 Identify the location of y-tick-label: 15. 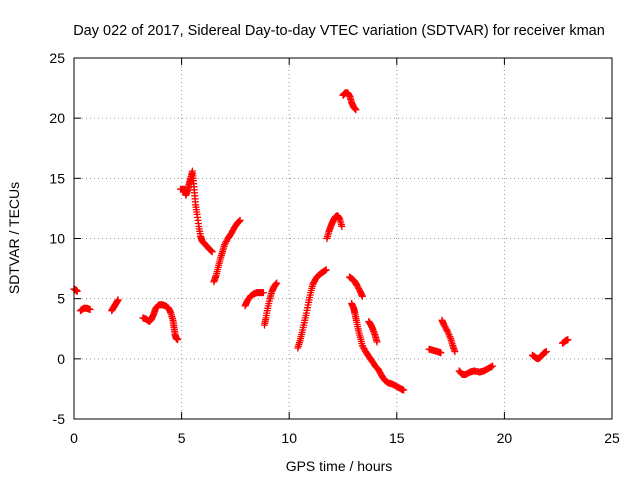
(57, 178).